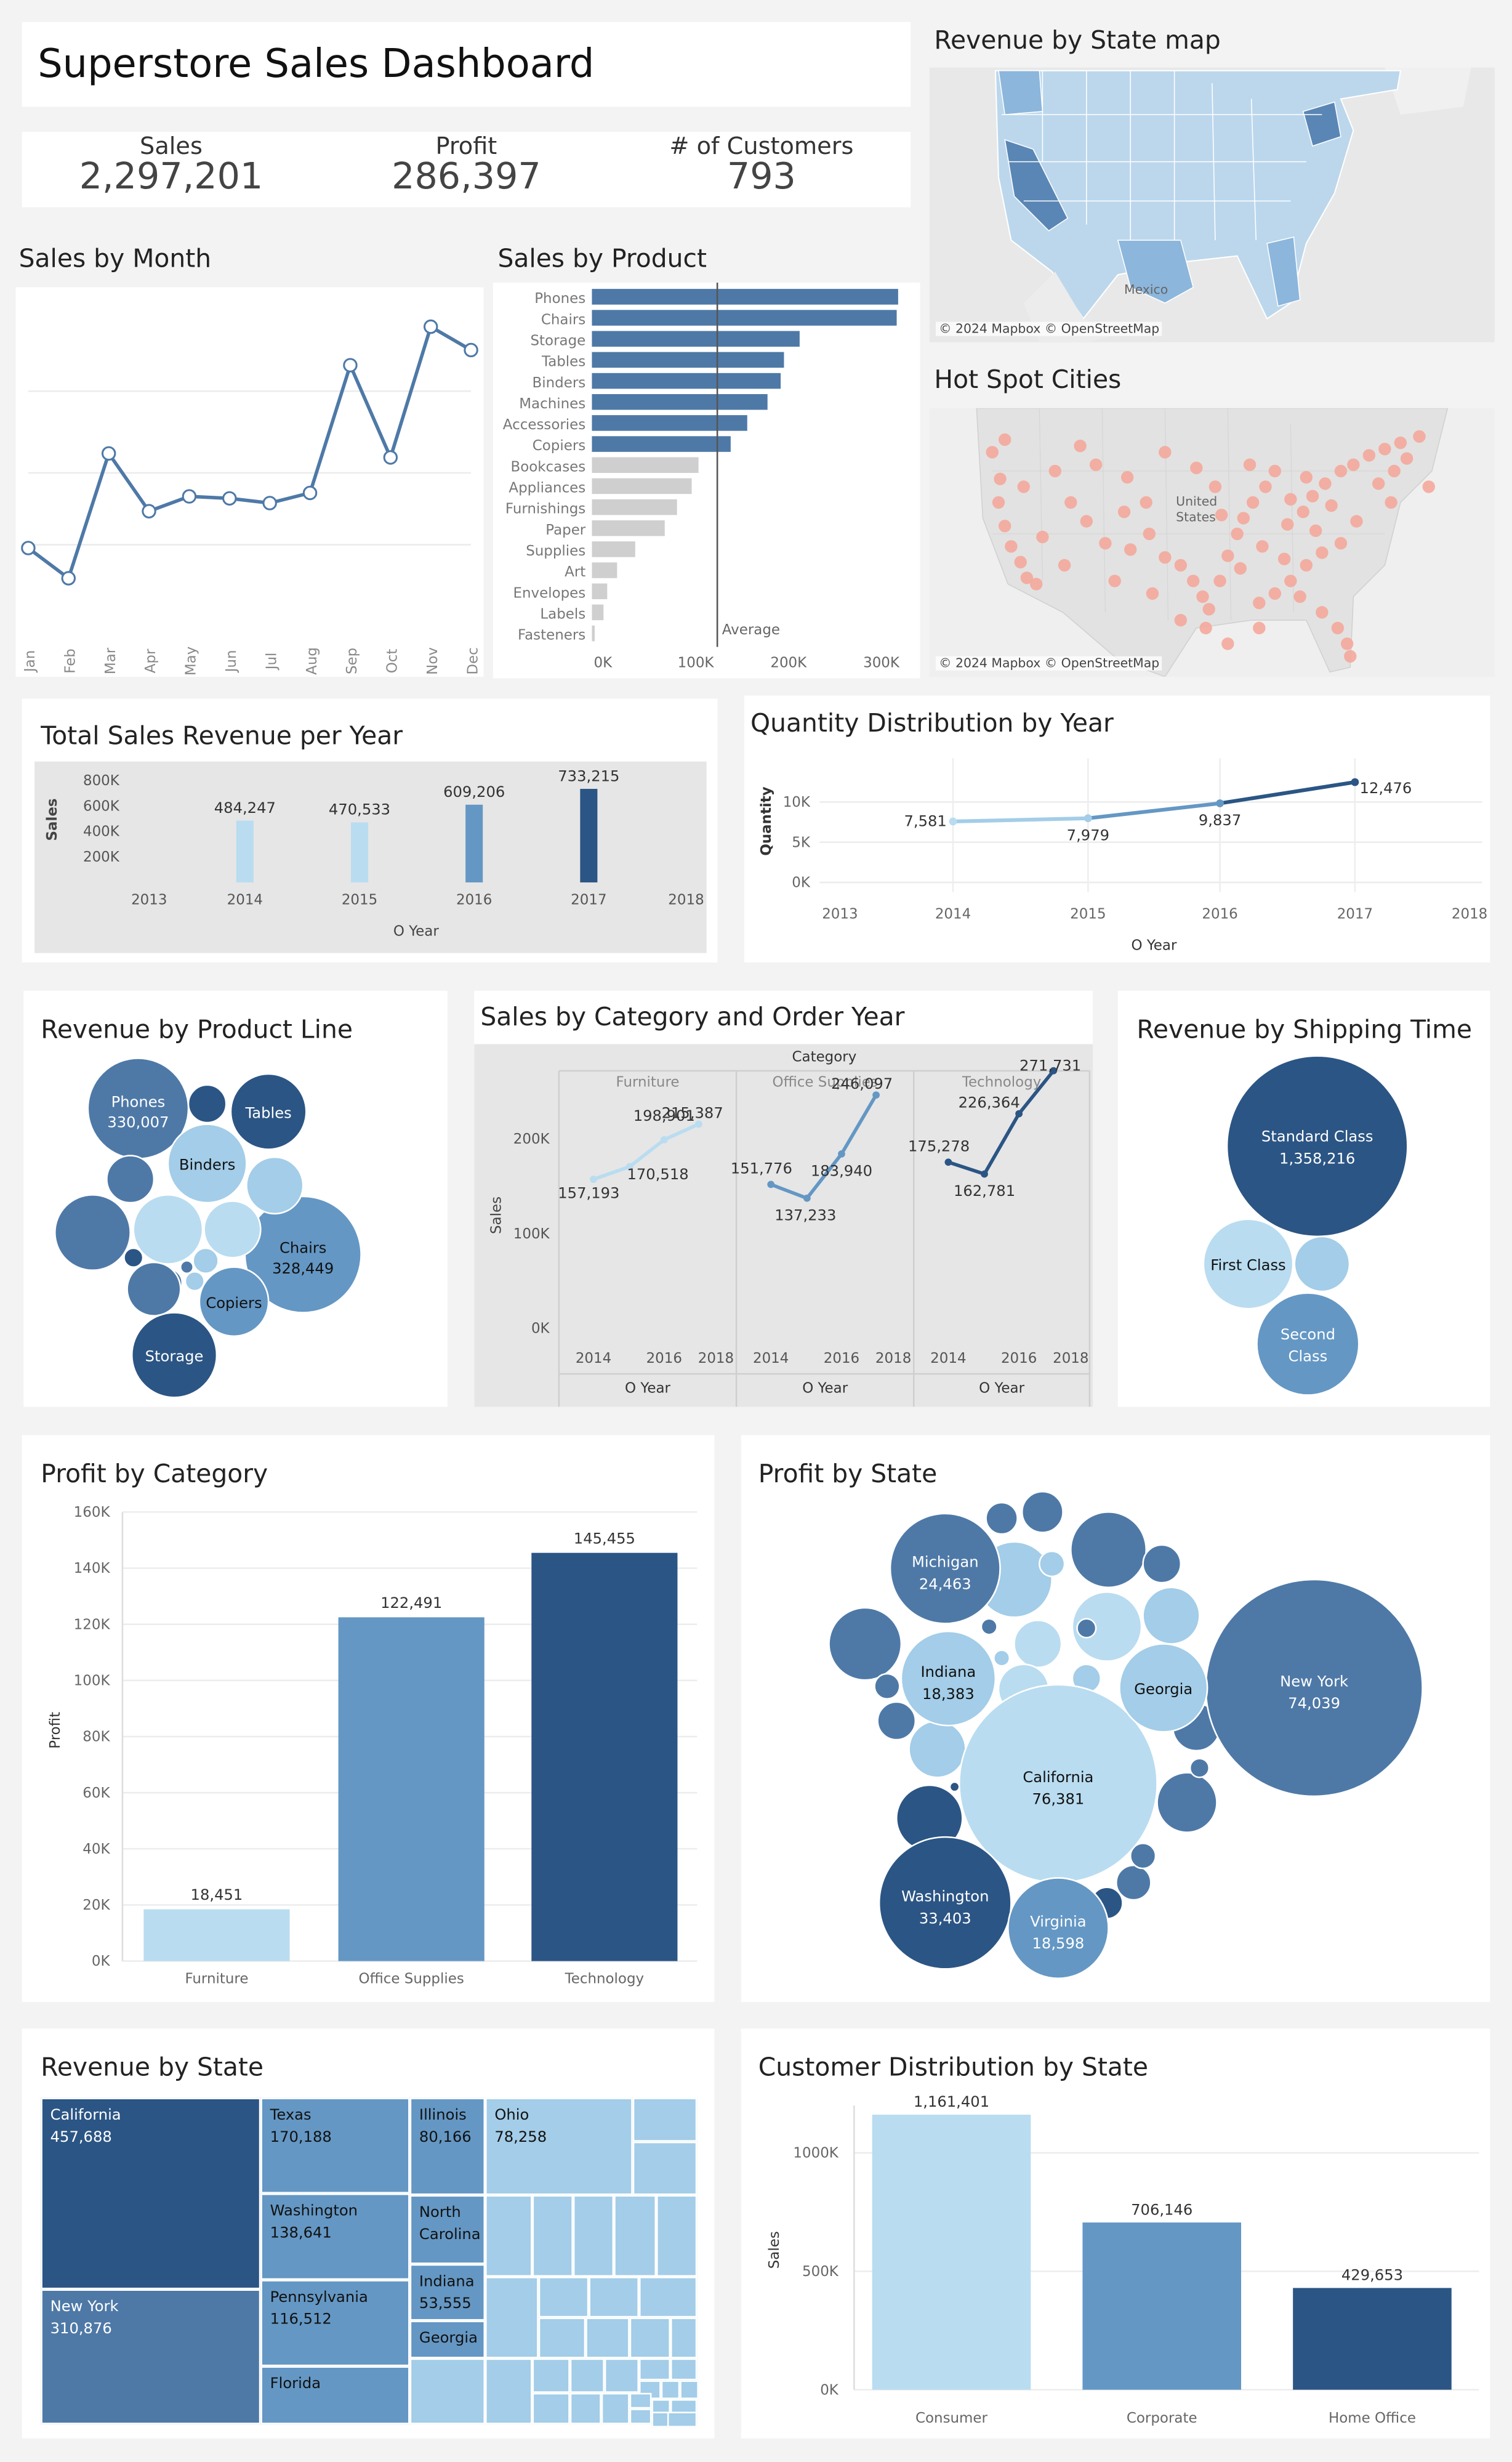 This screenshot has height=2462, width=1512. What do you see at coordinates (1372, 2276) in the screenshot?
I see `customer-bar-label: 429,653` at bounding box center [1372, 2276].